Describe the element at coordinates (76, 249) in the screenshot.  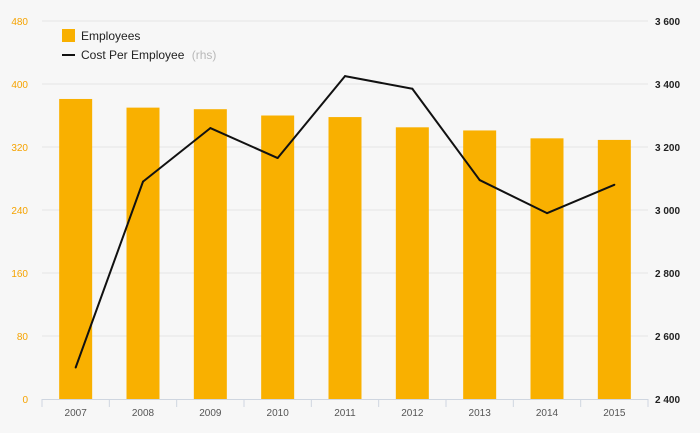
I see `bar-employees-2007` at that location.